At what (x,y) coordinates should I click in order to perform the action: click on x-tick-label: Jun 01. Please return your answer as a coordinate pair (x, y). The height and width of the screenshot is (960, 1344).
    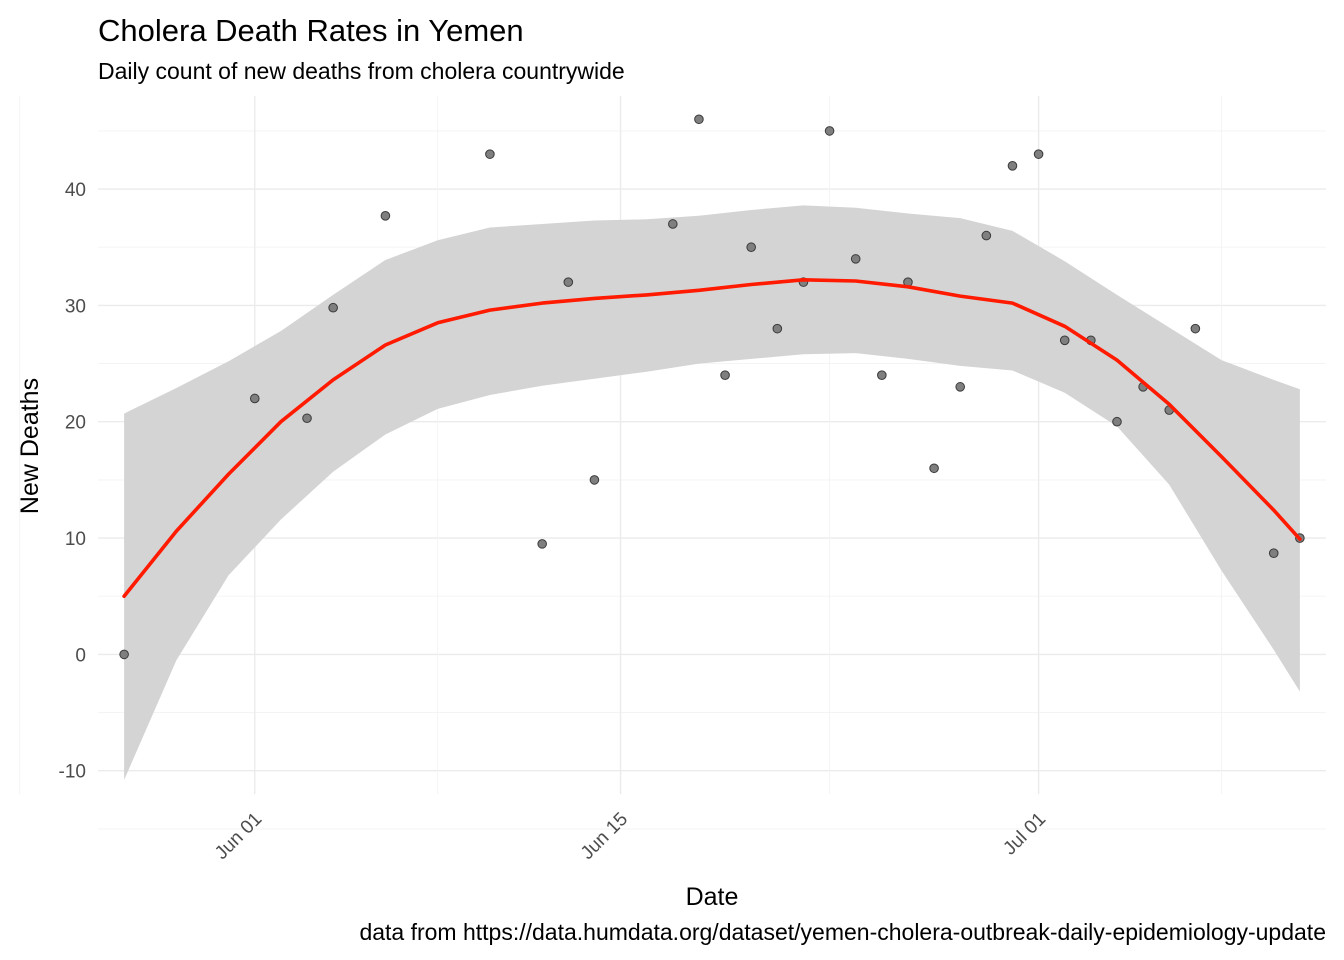
    Looking at the image, I should click on (238, 836).